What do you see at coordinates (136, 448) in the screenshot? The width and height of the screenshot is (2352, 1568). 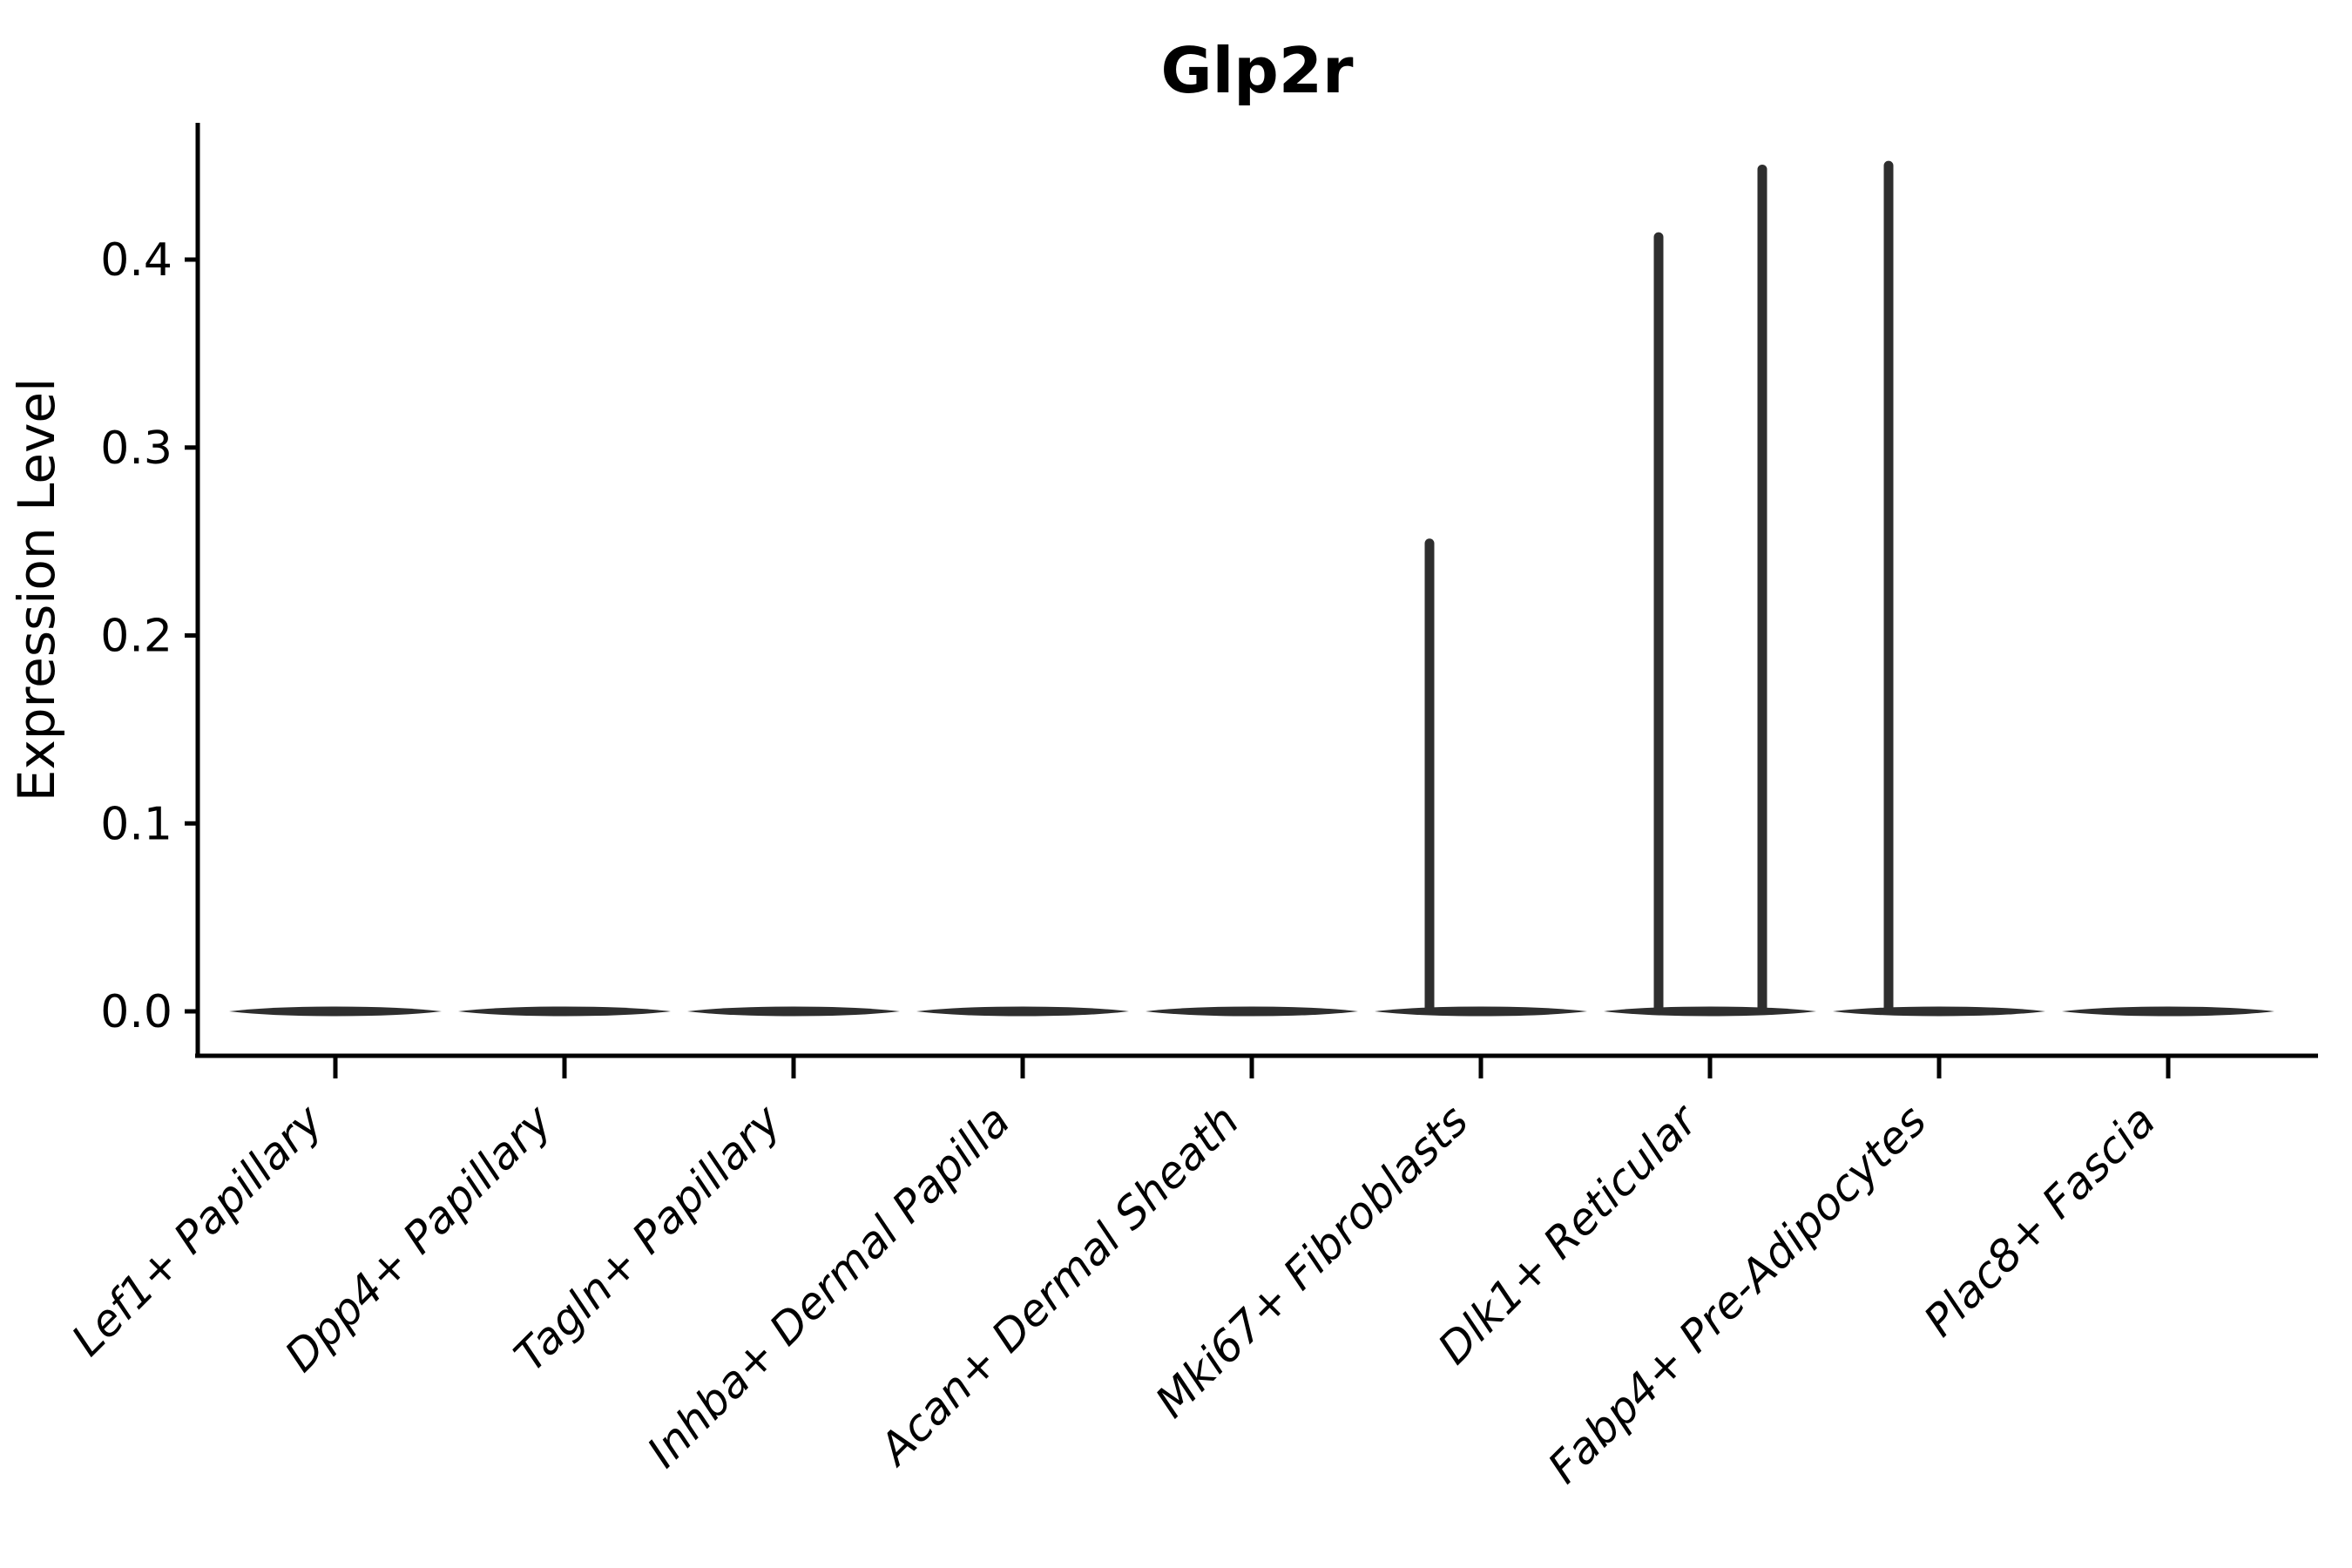 I see `y-tick-label: 0.3` at bounding box center [136, 448].